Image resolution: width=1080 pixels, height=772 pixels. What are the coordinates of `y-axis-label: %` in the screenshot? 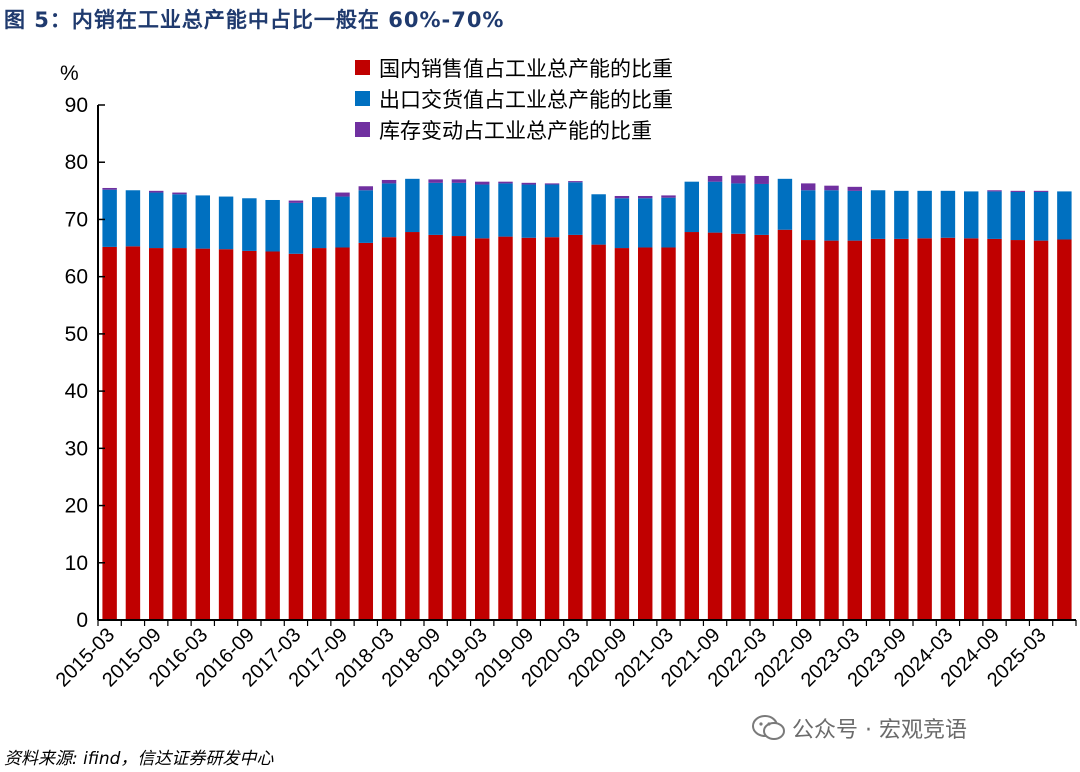 It's located at (69, 73).